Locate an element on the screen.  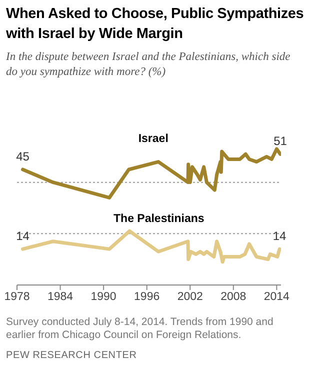
x-tick-label: 1984 is located at coordinates (60, 297).